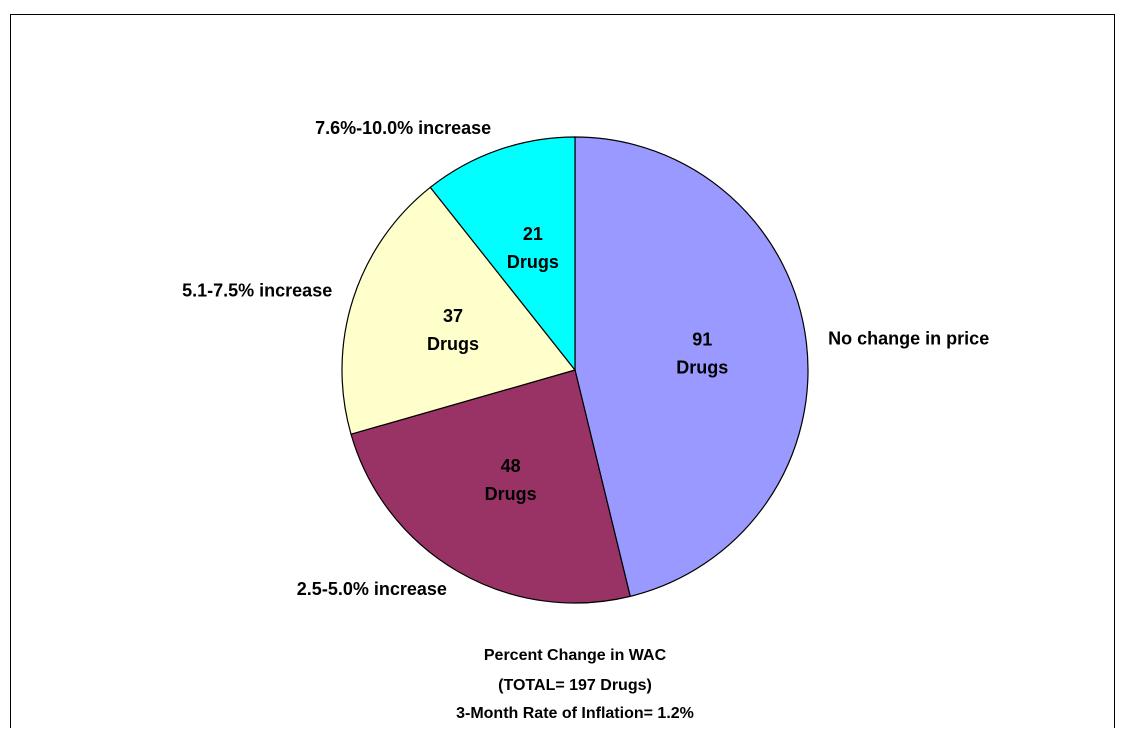 This screenshot has width=1126, height=733. Describe the element at coordinates (372, 589) in the screenshot. I see `category-label: 2.5-5.0% increase` at that location.